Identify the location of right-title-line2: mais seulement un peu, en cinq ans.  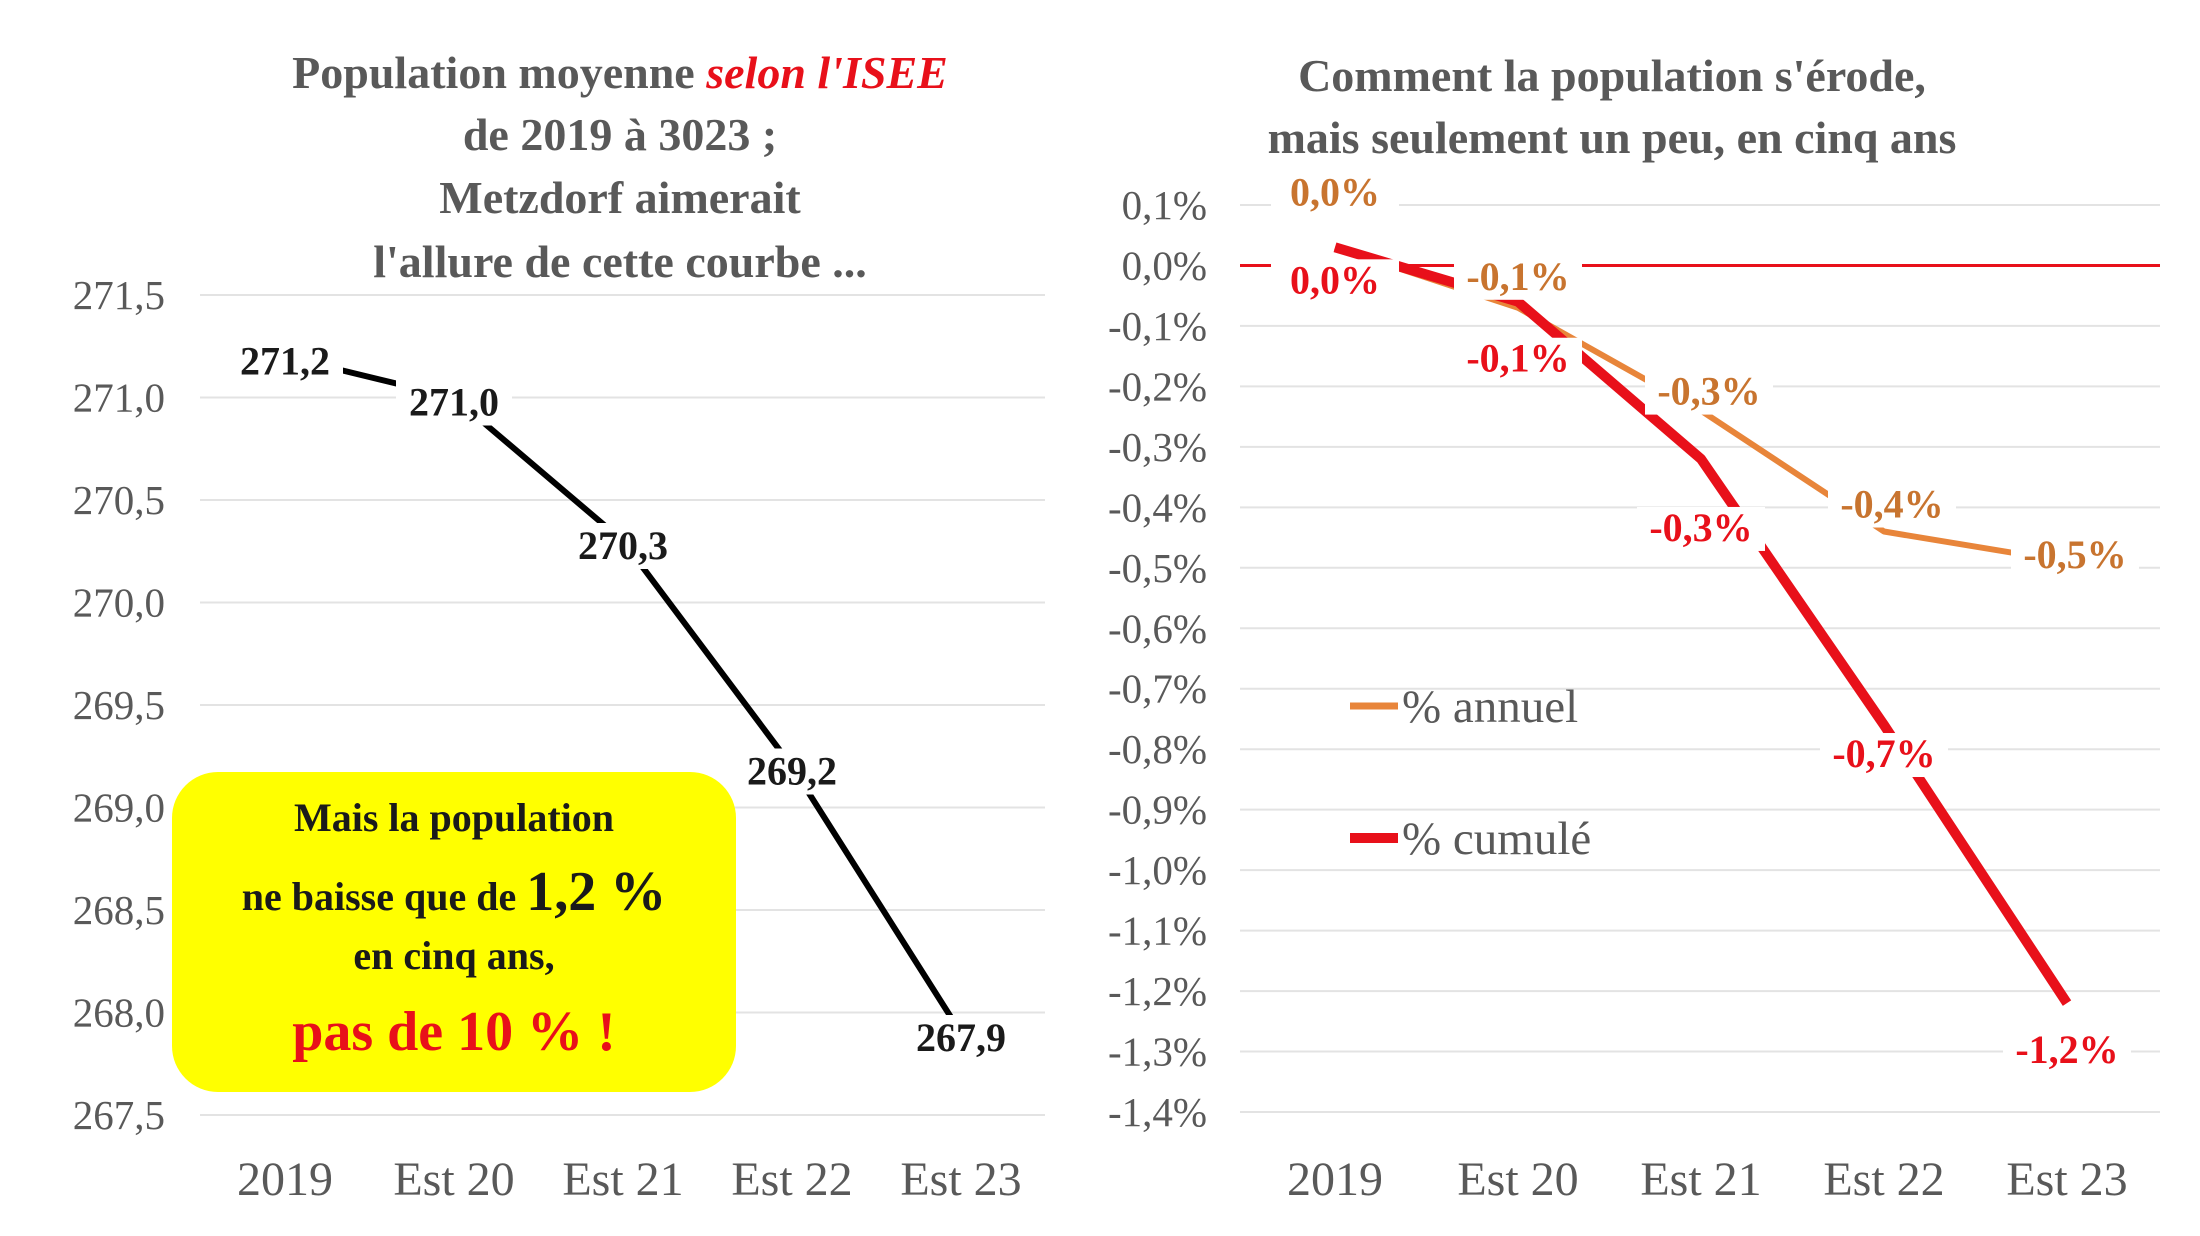
(1612, 137).